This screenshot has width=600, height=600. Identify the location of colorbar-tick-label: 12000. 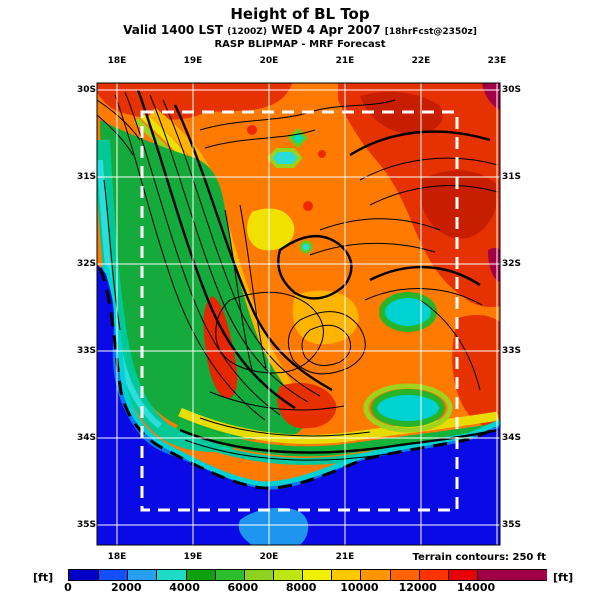
(417, 587).